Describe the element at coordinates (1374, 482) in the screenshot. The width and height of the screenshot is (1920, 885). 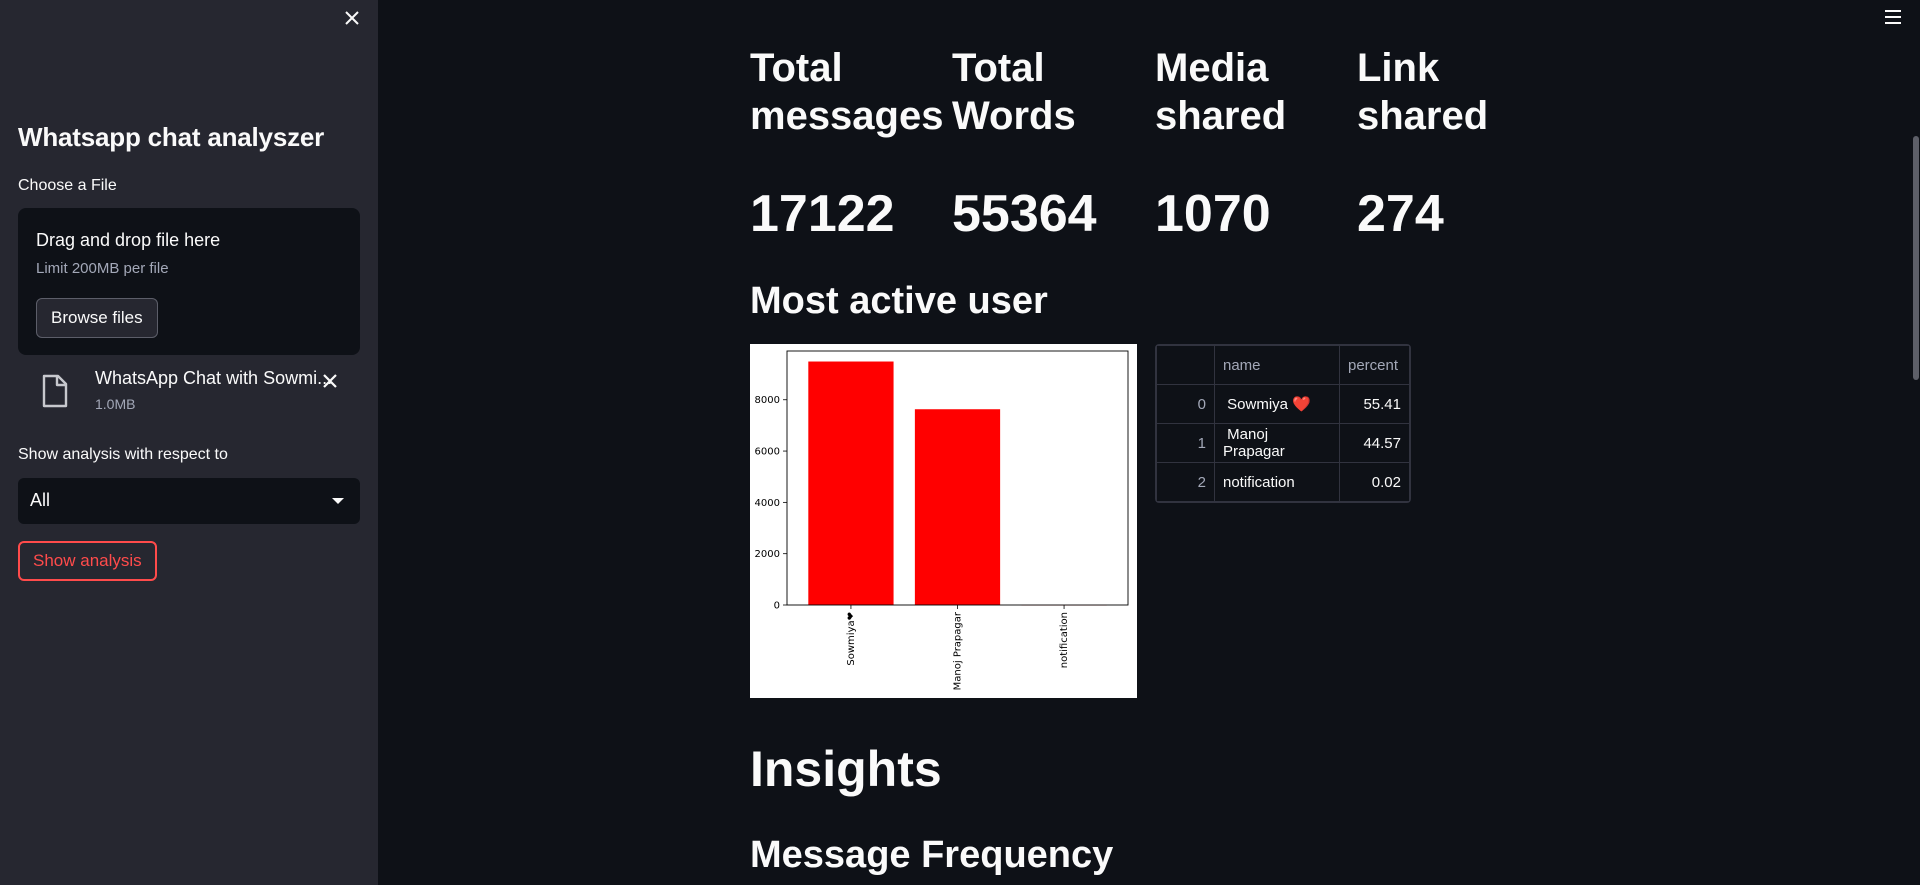
I see `row-percent: 0.02` at that location.